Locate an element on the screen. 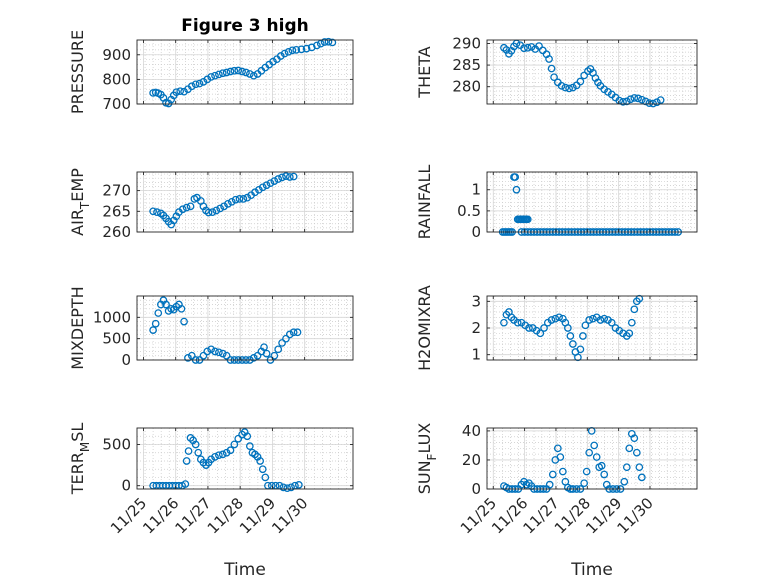 Image resolution: width=778 pixels, height=583 pixels. y-axis-label: THETA is located at coordinates (424, 72).